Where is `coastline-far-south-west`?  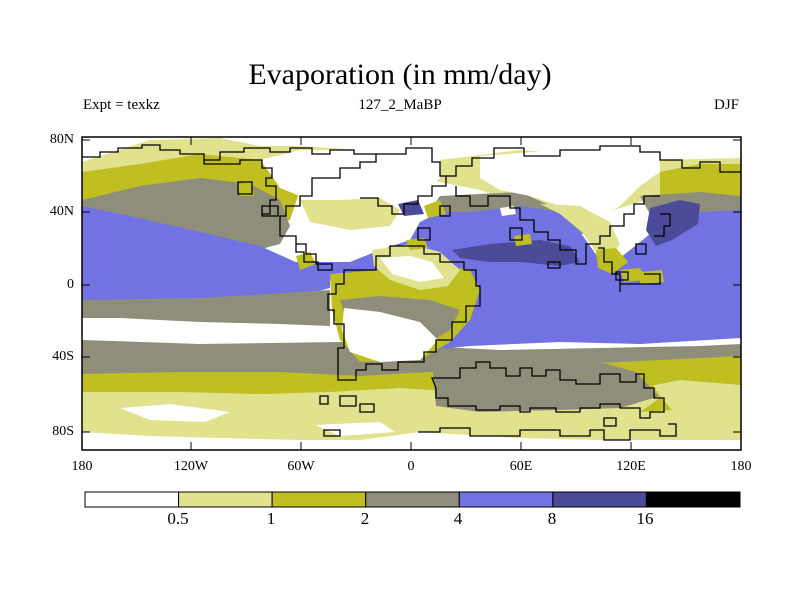
coastline-far-south-west is located at coordinates (332, 433).